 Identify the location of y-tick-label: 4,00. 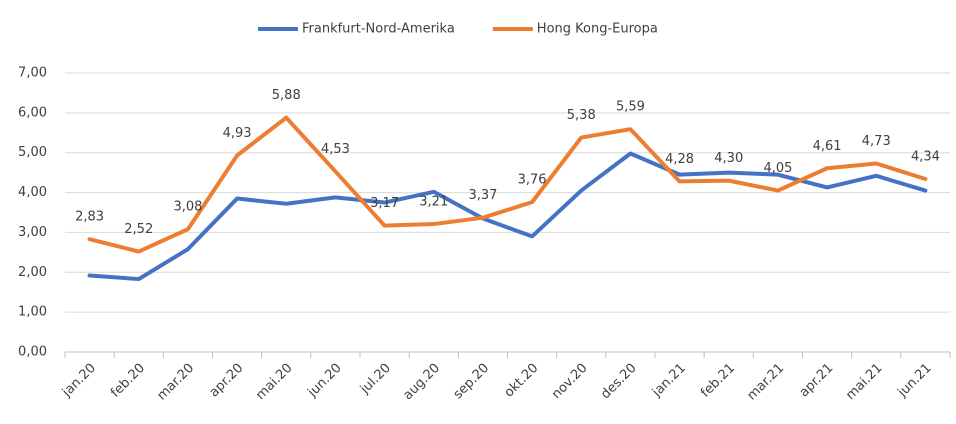
(32, 192).